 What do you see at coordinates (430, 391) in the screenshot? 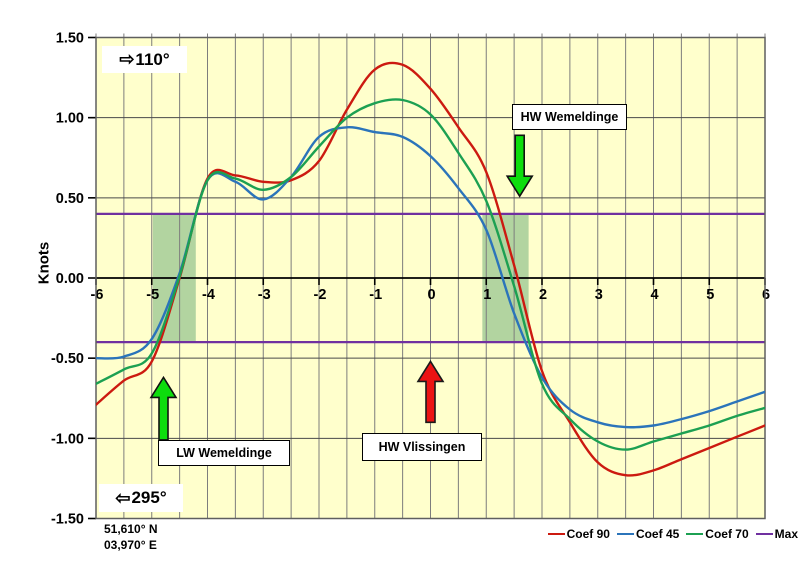
I see `hw-vlissingen-arrow` at bounding box center [430, 391].